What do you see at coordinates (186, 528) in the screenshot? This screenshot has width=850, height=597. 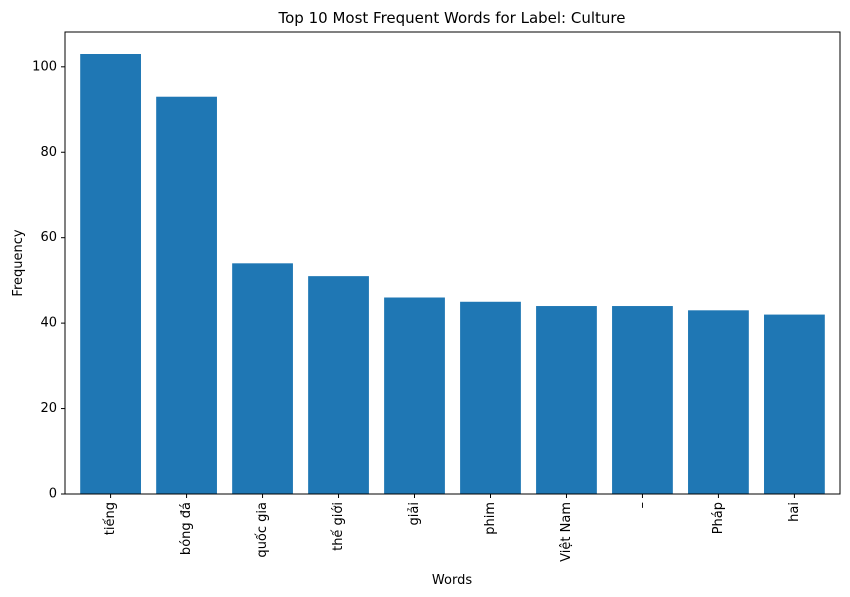 I see `x-tick-label: bóng đá` at bounding box center [186, 528].